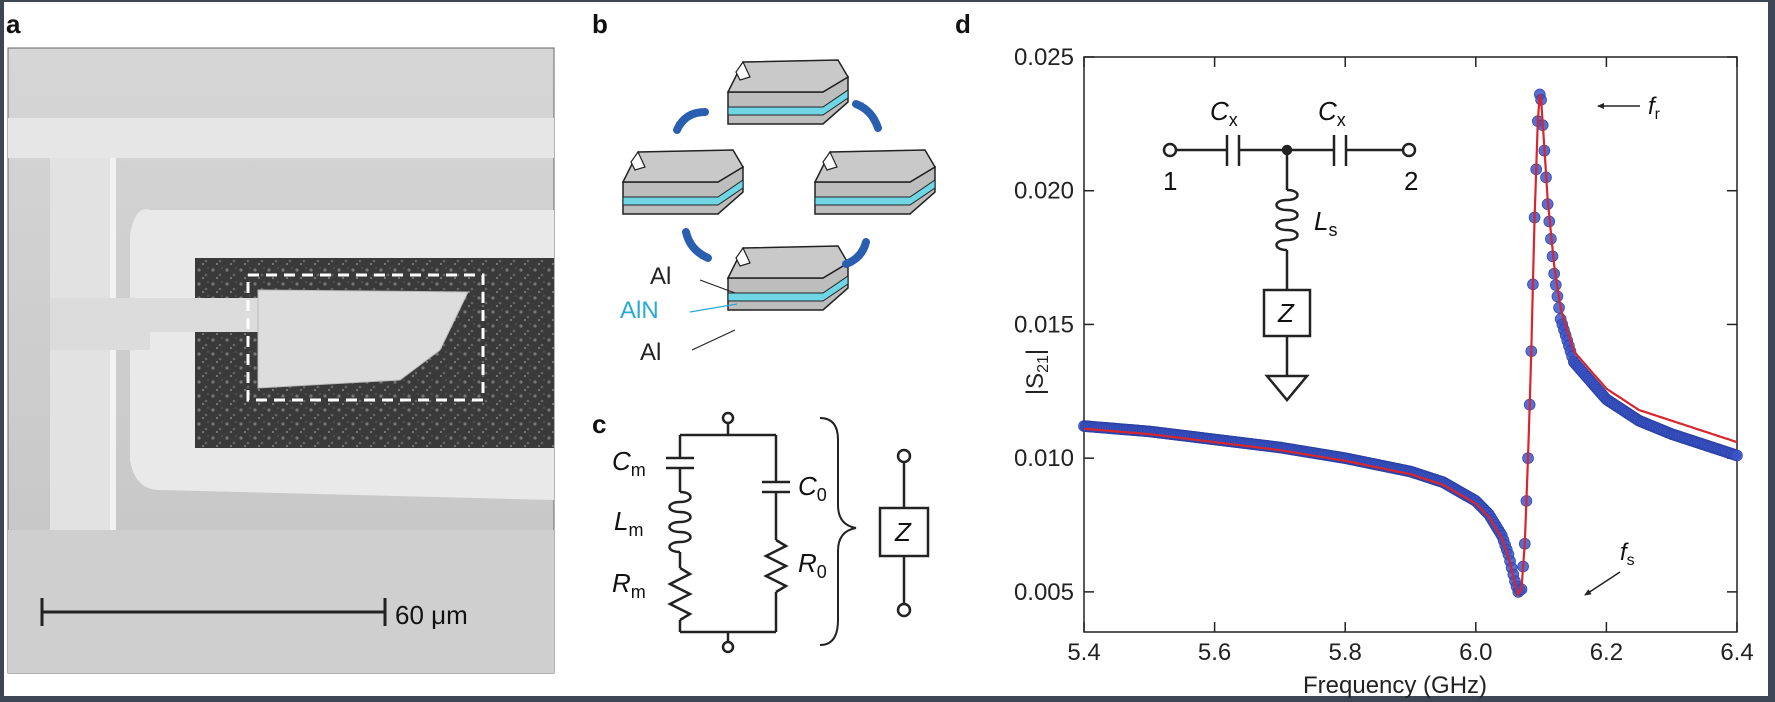 The image size is (1775, 702). I want to click on x-tick-label: 5.4, so click(1083, 652).